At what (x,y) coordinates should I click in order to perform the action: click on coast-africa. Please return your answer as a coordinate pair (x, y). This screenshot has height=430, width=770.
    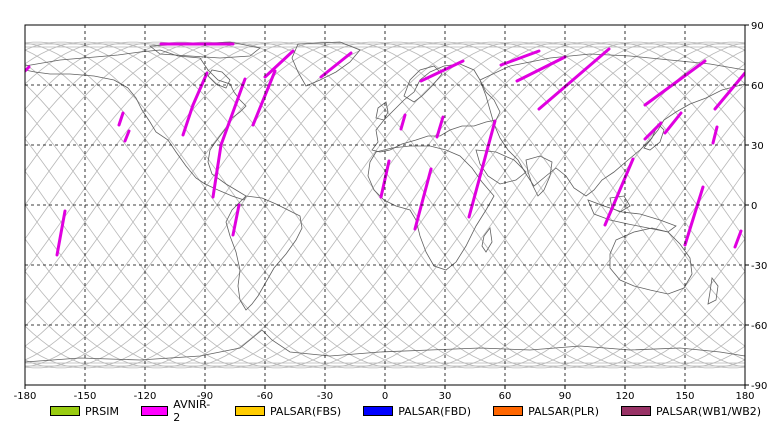
    Looking at the image, I should click on (431, 208).